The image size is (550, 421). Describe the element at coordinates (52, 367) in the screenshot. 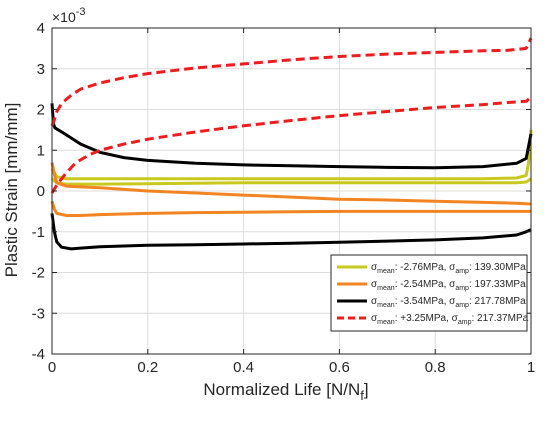

I see `x-tick-label: 0` at that location.